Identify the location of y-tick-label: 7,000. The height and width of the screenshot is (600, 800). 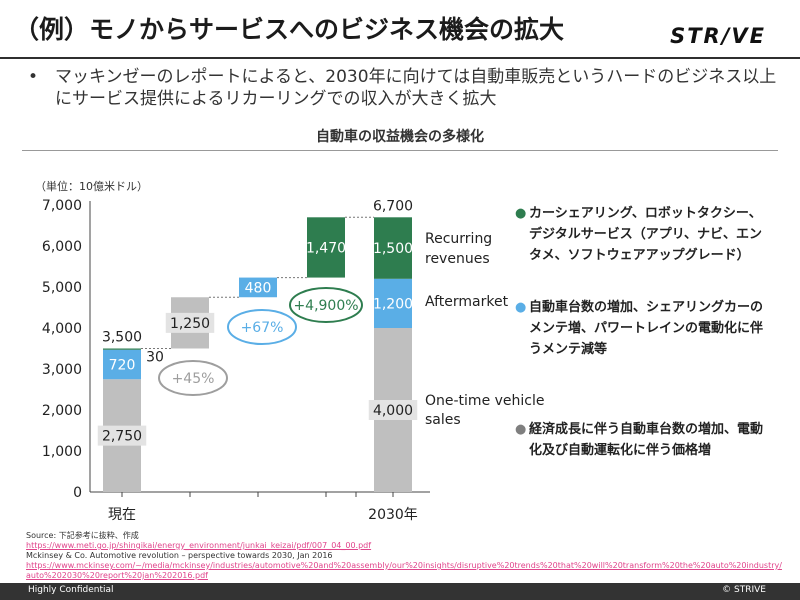
(62, 206).